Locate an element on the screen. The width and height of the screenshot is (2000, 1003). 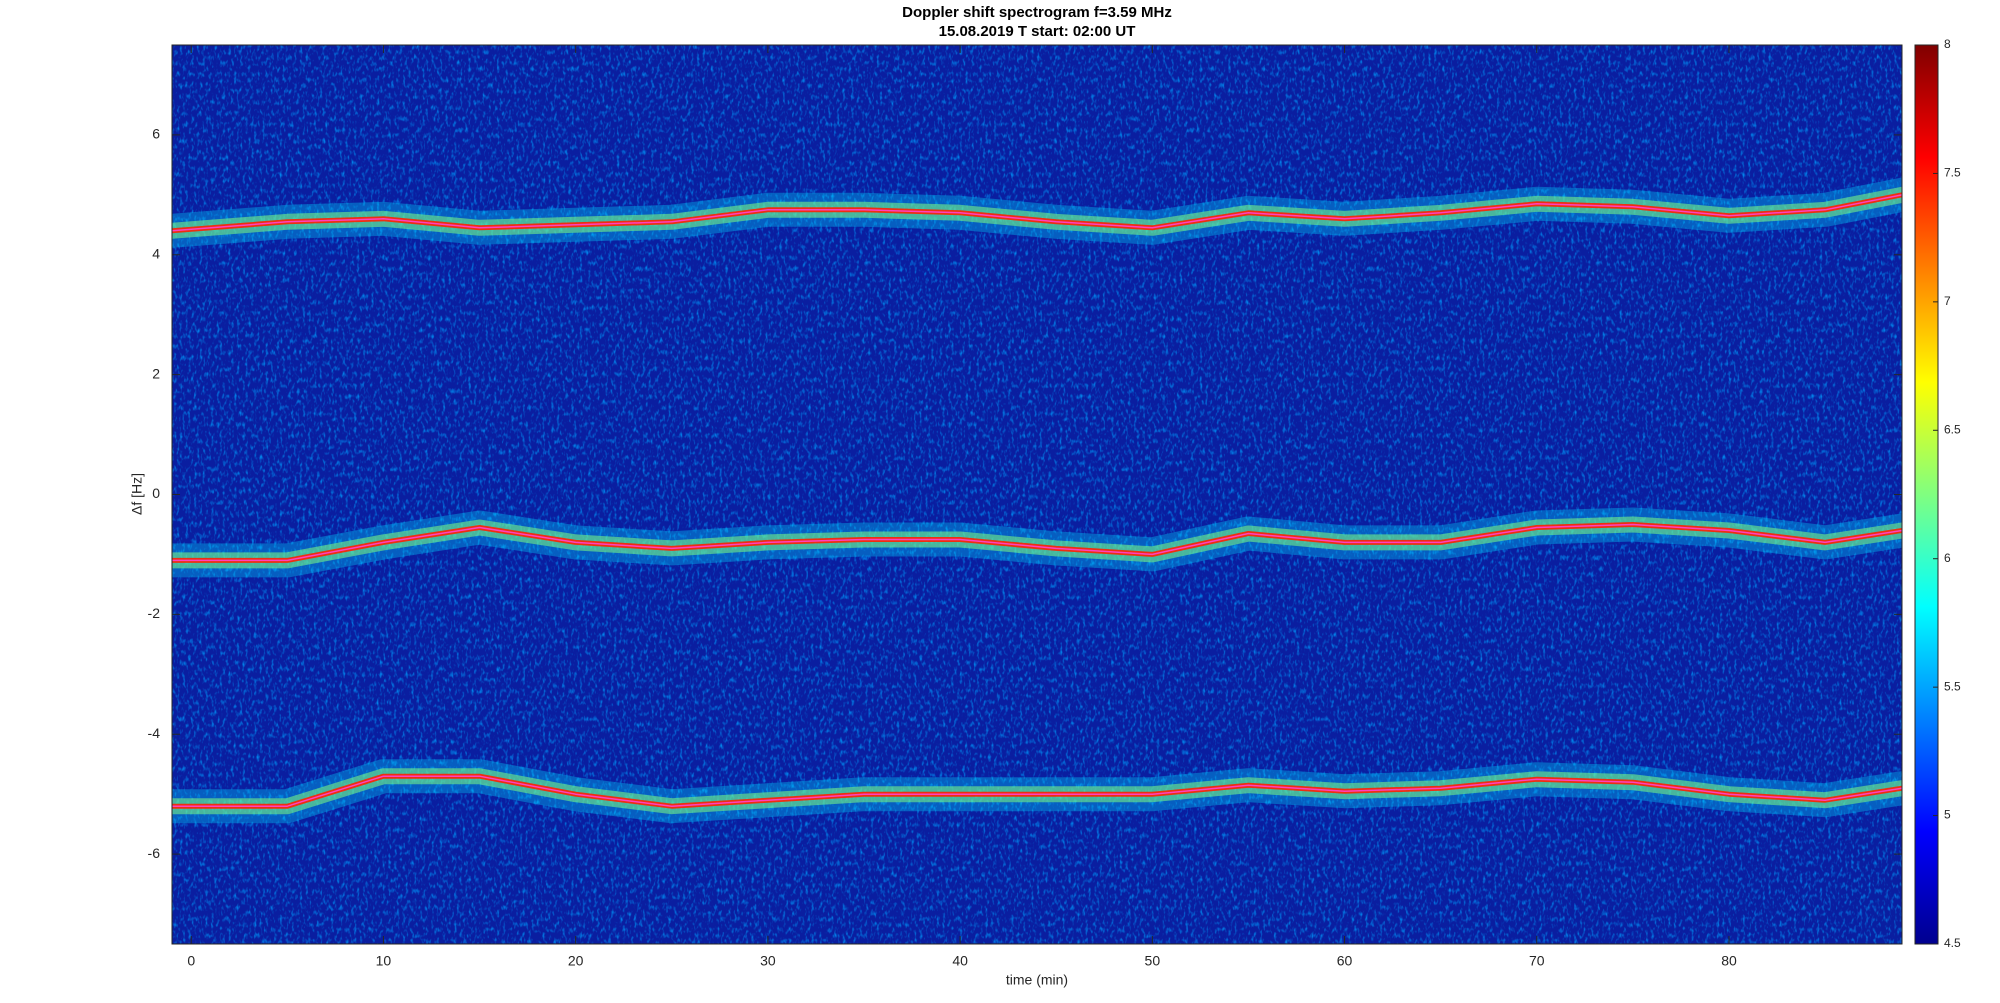
colorbar-tick-label: 6 is located at coordinates (1947, 558).